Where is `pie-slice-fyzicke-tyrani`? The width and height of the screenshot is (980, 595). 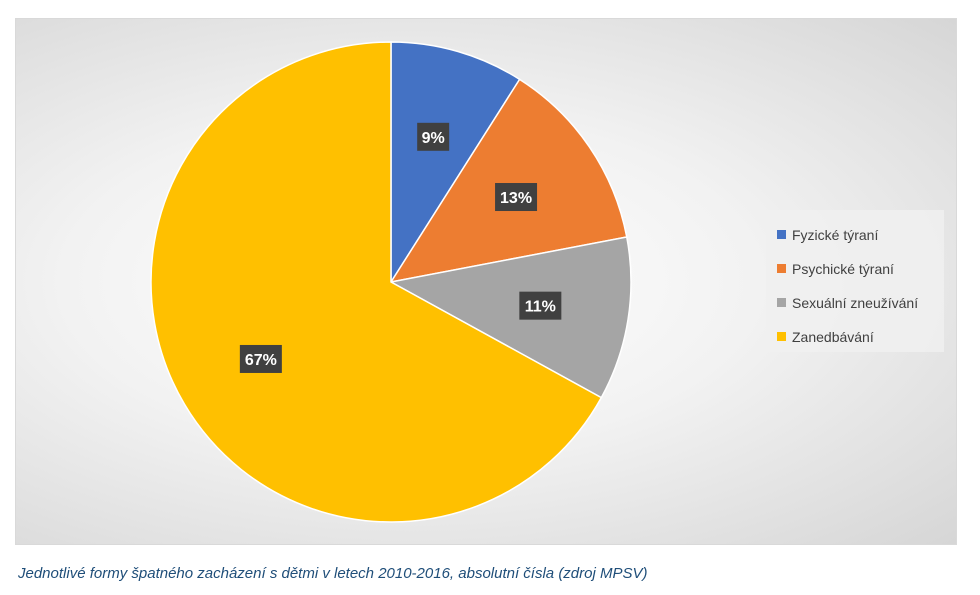
pie-slice-fyzicke-tyrani is located at coordinates (455, 163).